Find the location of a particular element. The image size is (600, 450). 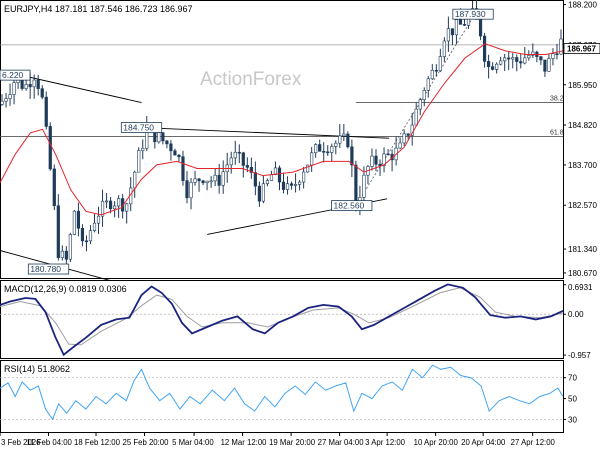

x-tick-label: 3 Apr 12:00 is located at coordinates (385, 442).